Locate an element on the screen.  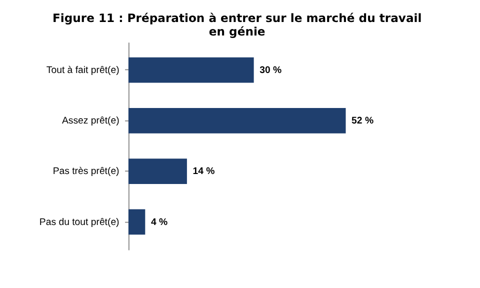
data-label: 14 % is located at coordinates (204, 172).